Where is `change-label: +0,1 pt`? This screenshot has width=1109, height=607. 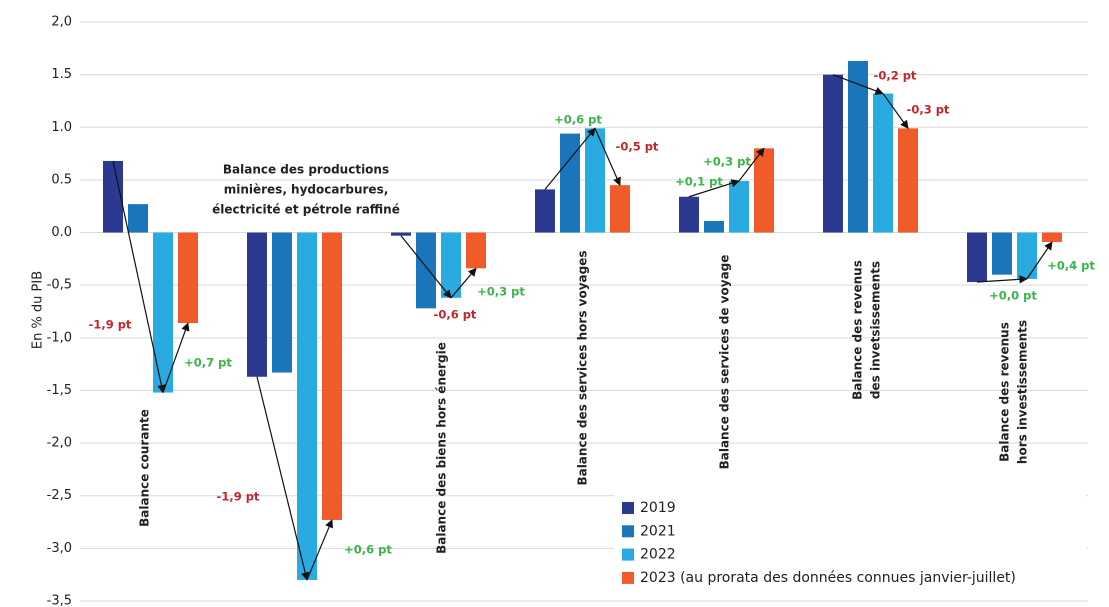
change-label: +0,1 pt is located at coordinates (699, 182).